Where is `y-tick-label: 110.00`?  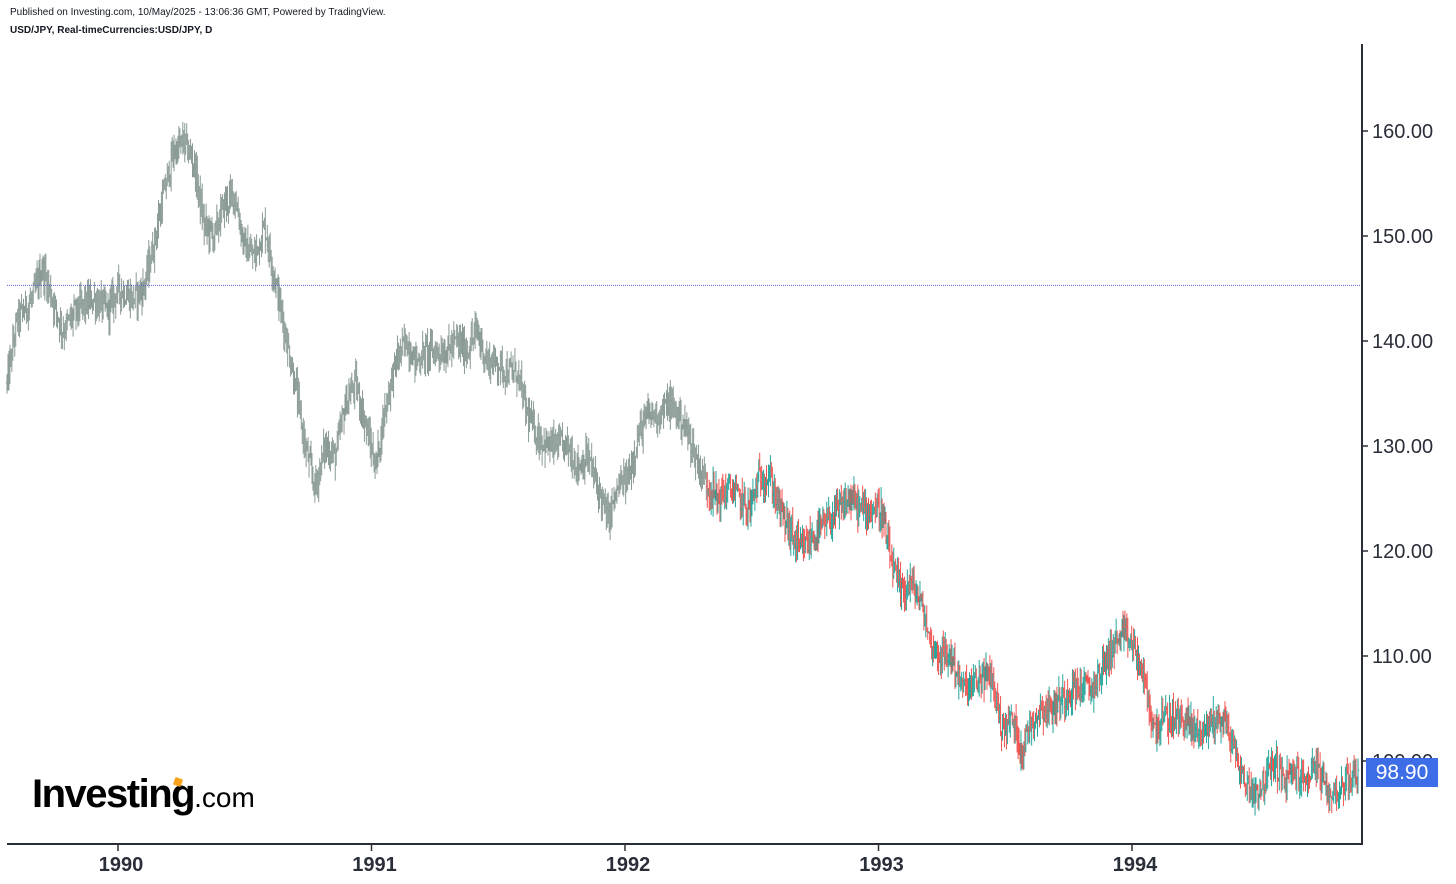
y-tick-label: 110.00 is located at coordinates (1402, 657).